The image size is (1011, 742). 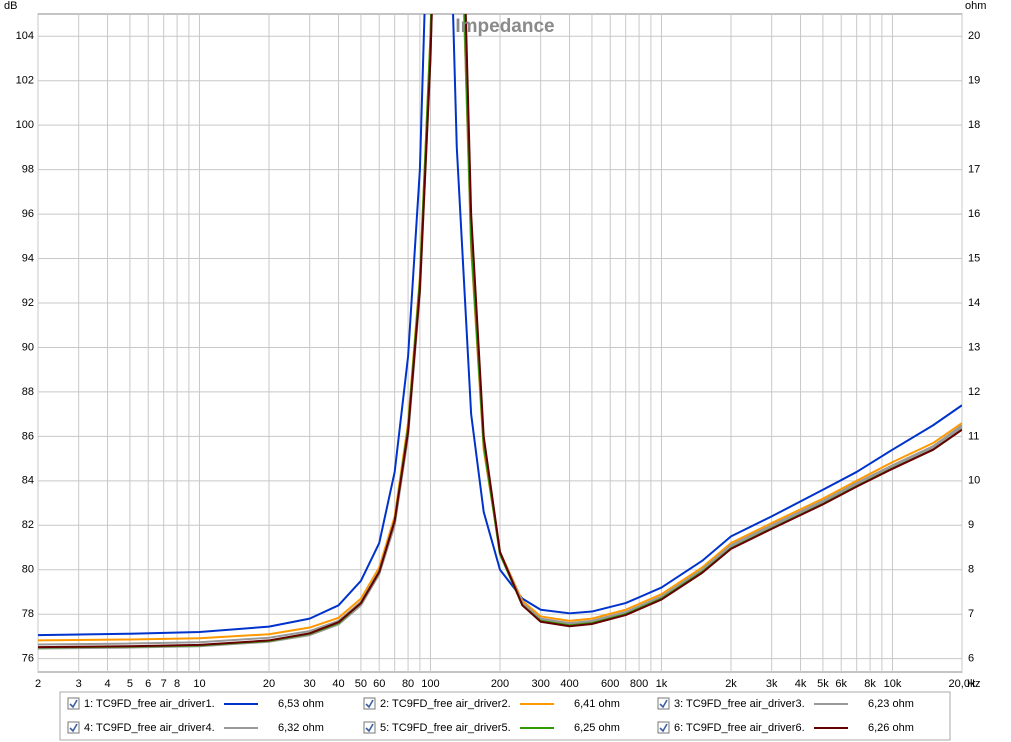 What do you see at coordinates (38, 684) in the screenshot?
I see `x-tick-label: 2` at bounding box center [38, 684].